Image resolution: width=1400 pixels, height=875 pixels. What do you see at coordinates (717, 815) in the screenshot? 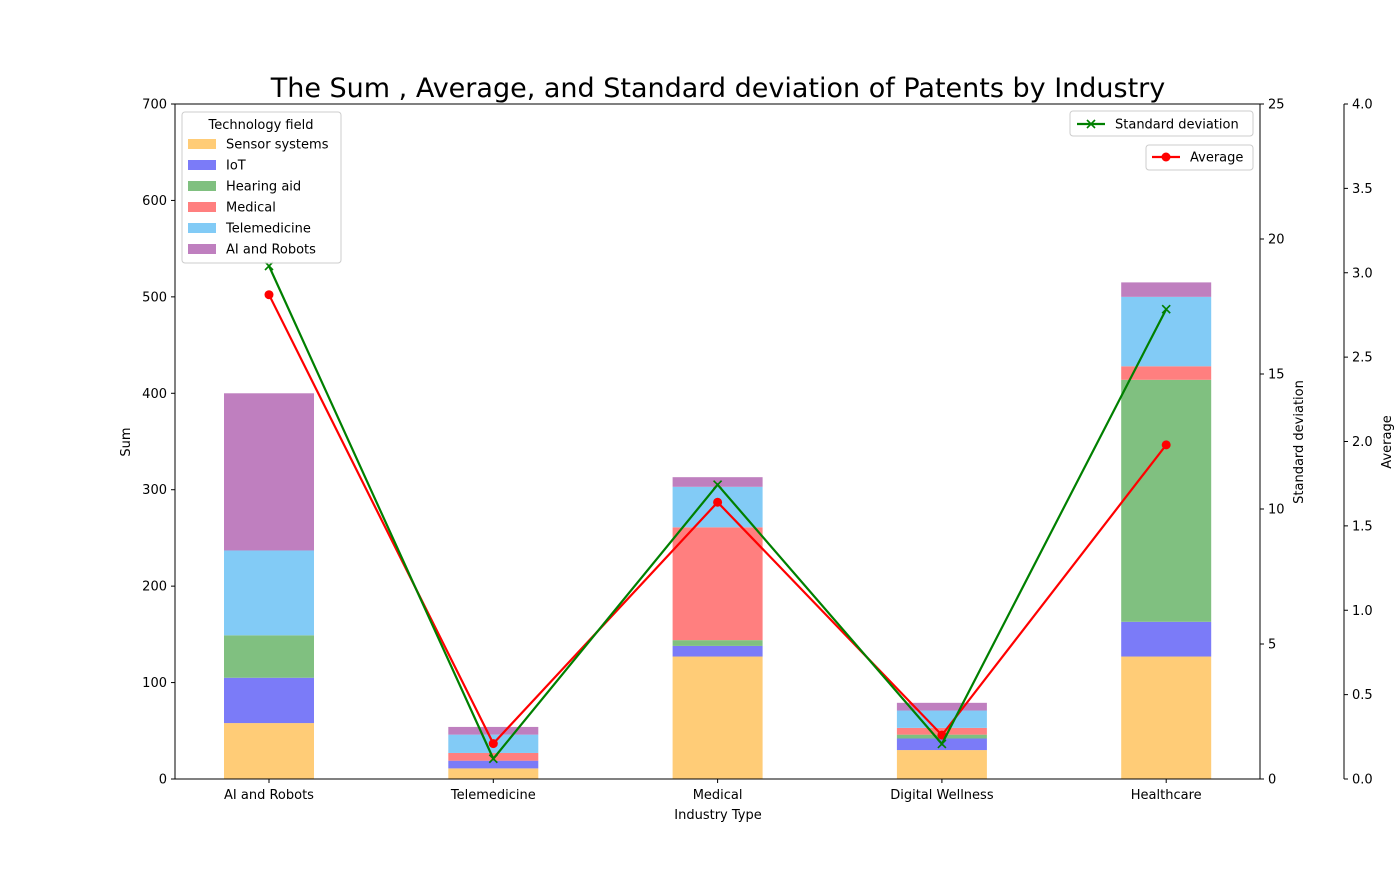
I see `x-axis-label: Industry Type` at bounding box center [717, 815].